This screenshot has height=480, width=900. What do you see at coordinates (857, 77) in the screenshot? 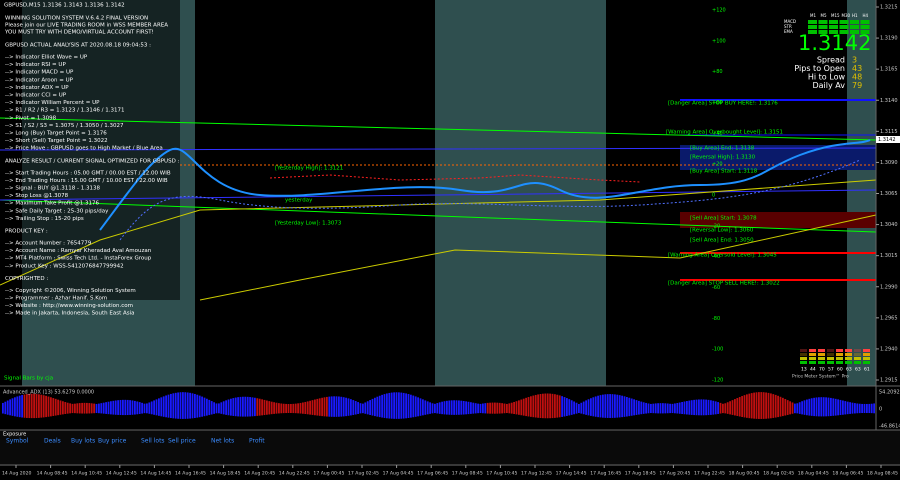
I see `info-value: 48` at bounding box center [857, 77].